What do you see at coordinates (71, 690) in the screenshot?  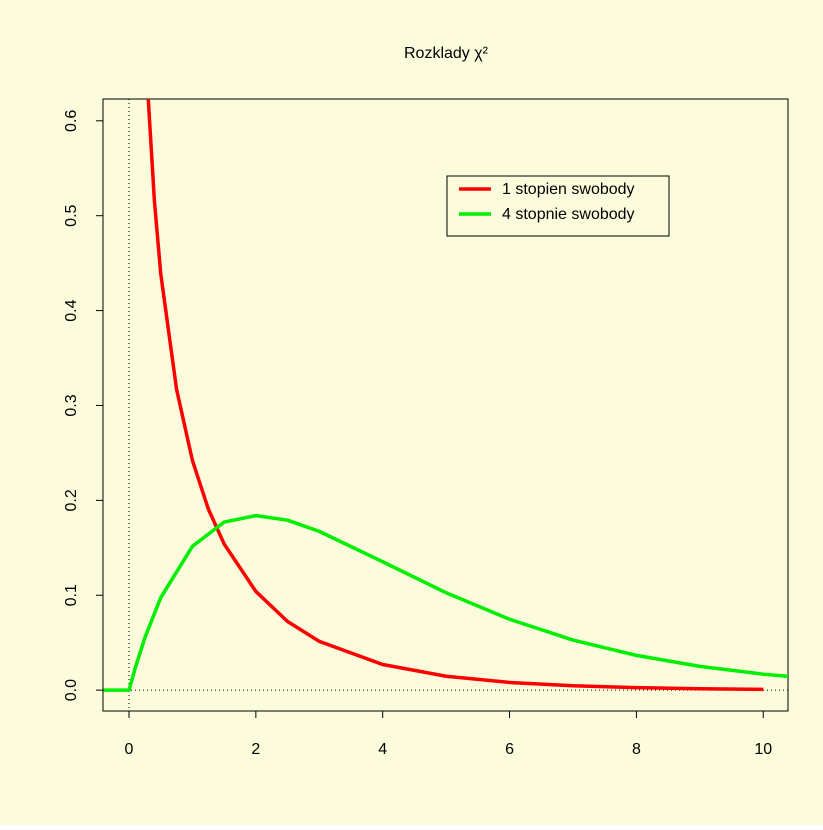 I see `y-tick-label: 0.0` at bounding box center [71, 690].